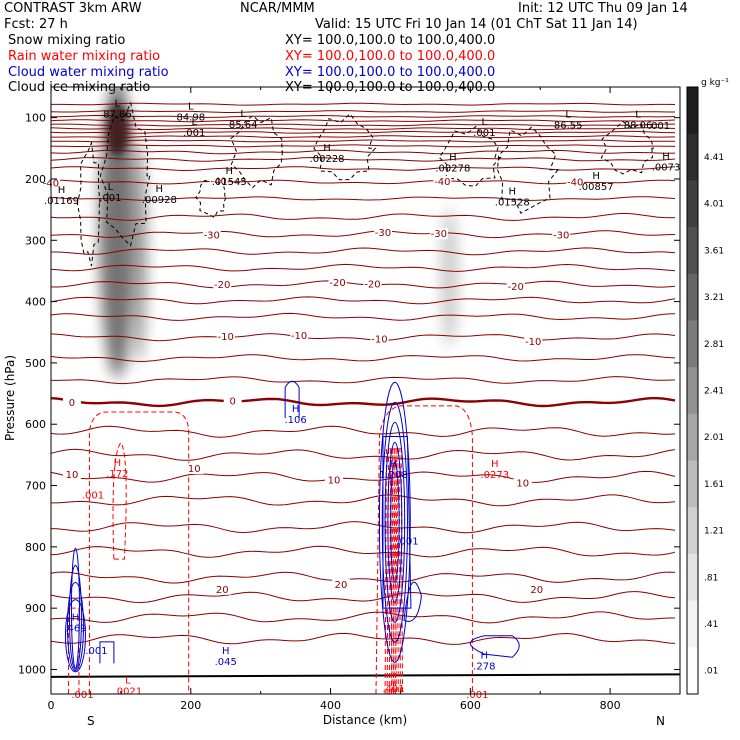 Image resolution: width=740 pixels, height=740 pixels. What do you see at coordinates (88, 72) in the screenshot?
I see `legend-cloud-label: Cloud water mixing ratio` at bounding box center [88, 72].